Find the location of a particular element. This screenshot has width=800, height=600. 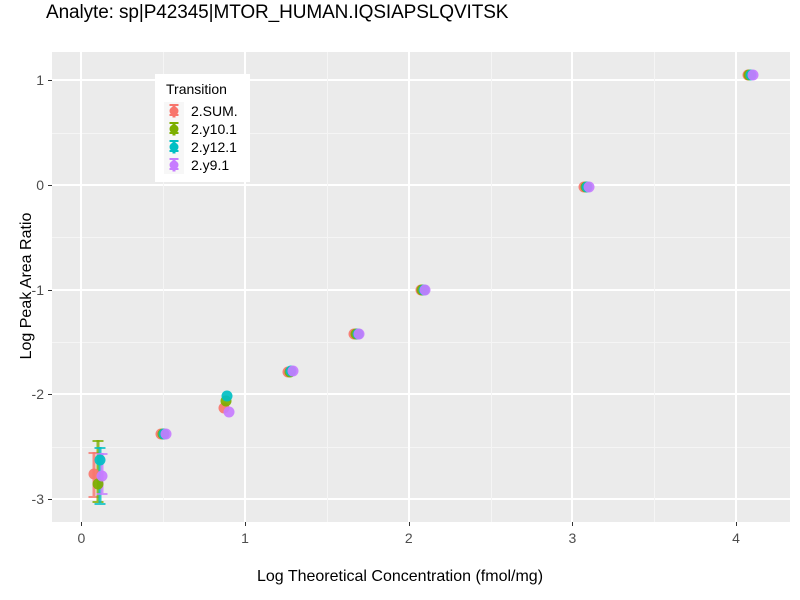

legend-item-2-y9-1: 2.y9.1 is located at coordinates (201, 165).